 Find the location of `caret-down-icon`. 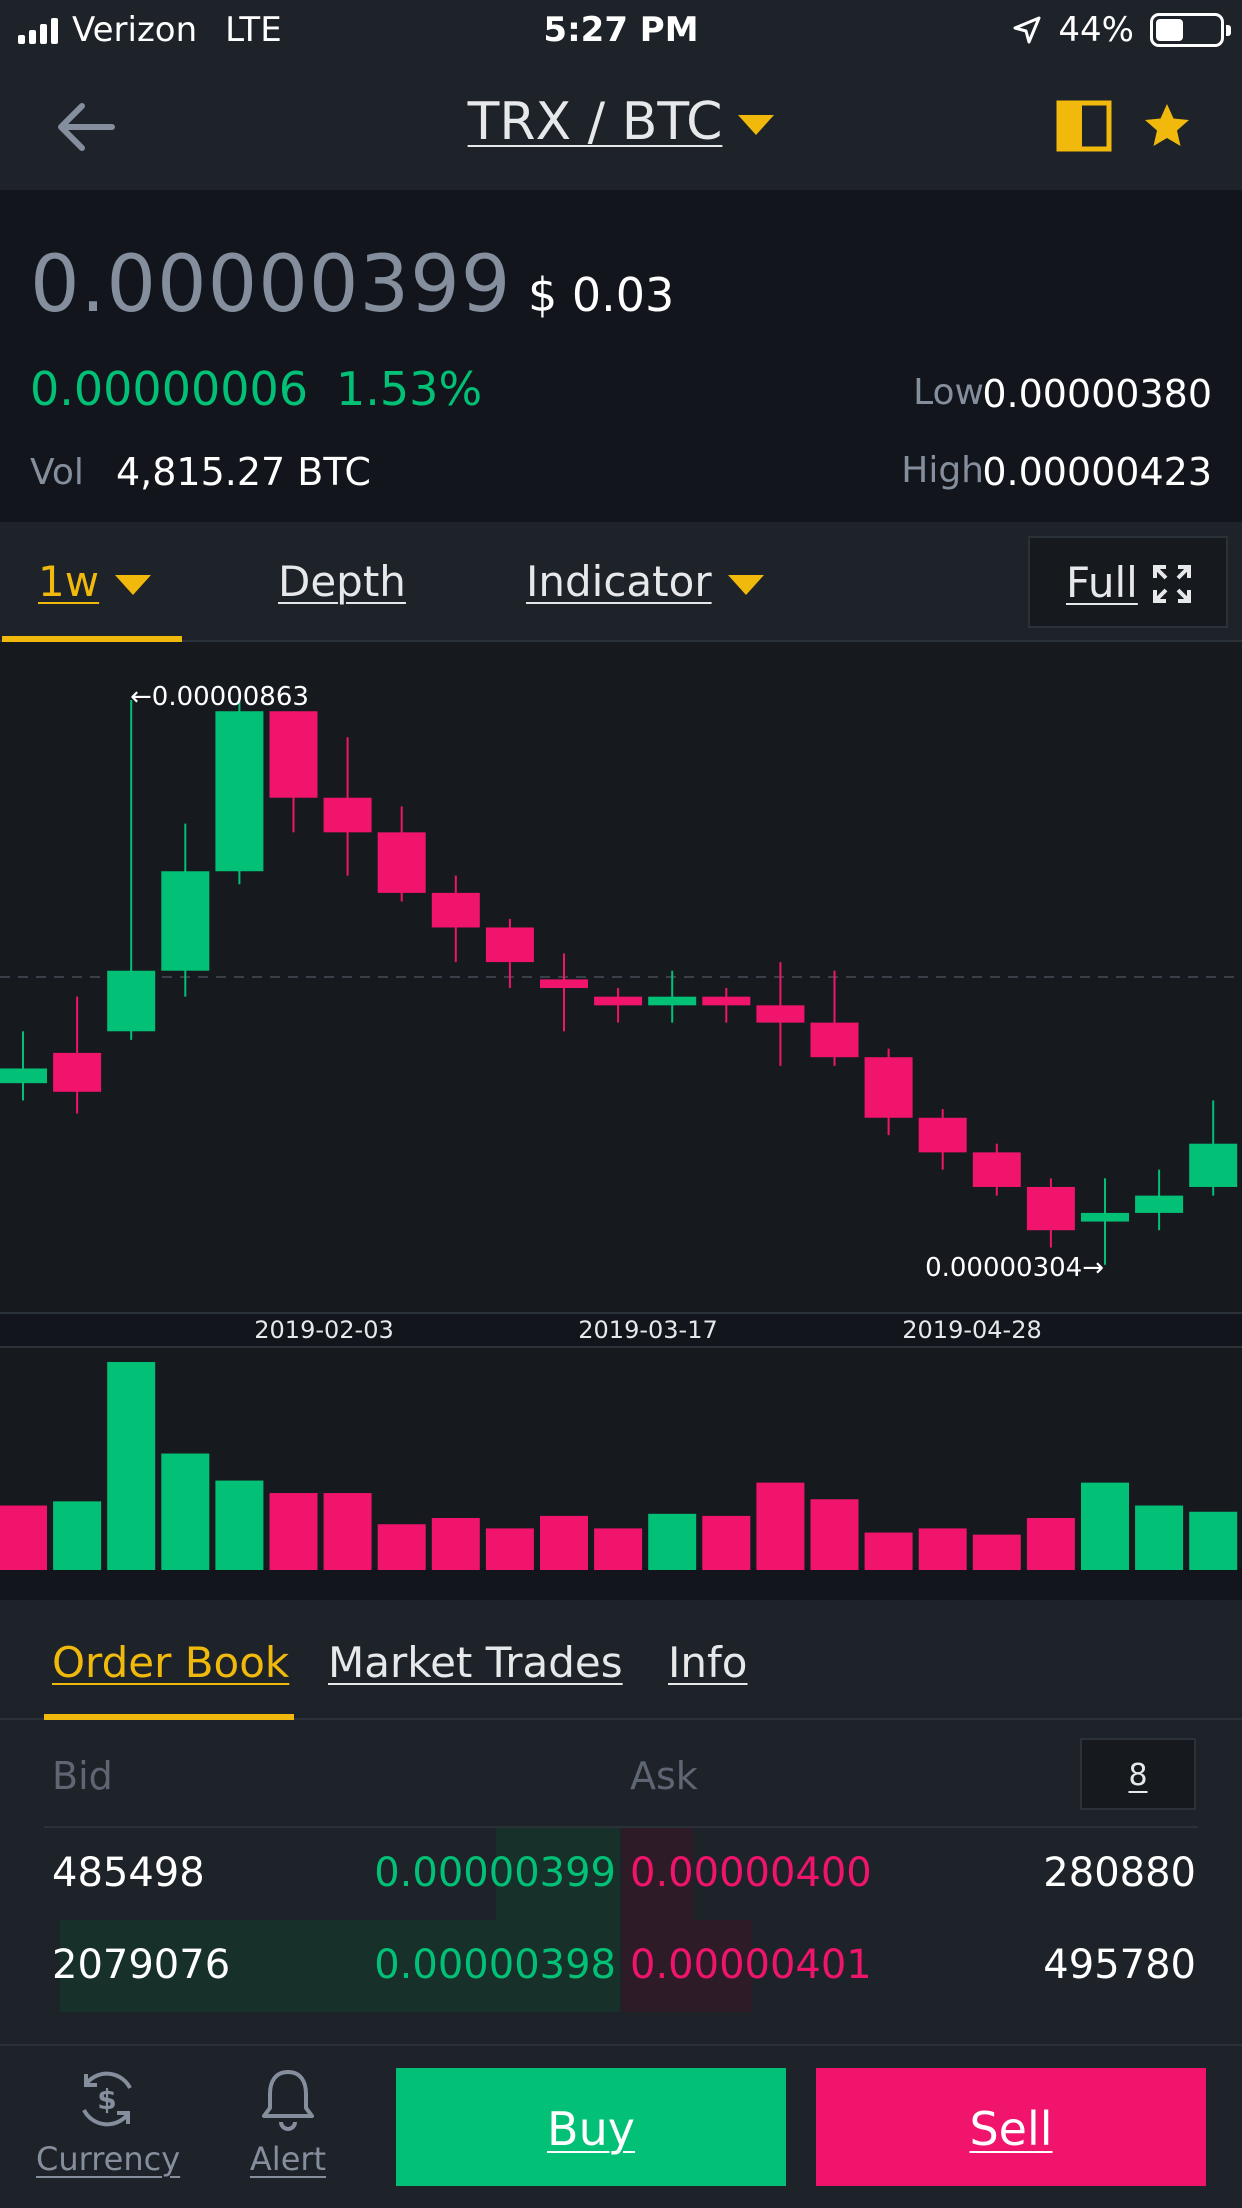

caret-down-icon is located at coordinates (133, 584).